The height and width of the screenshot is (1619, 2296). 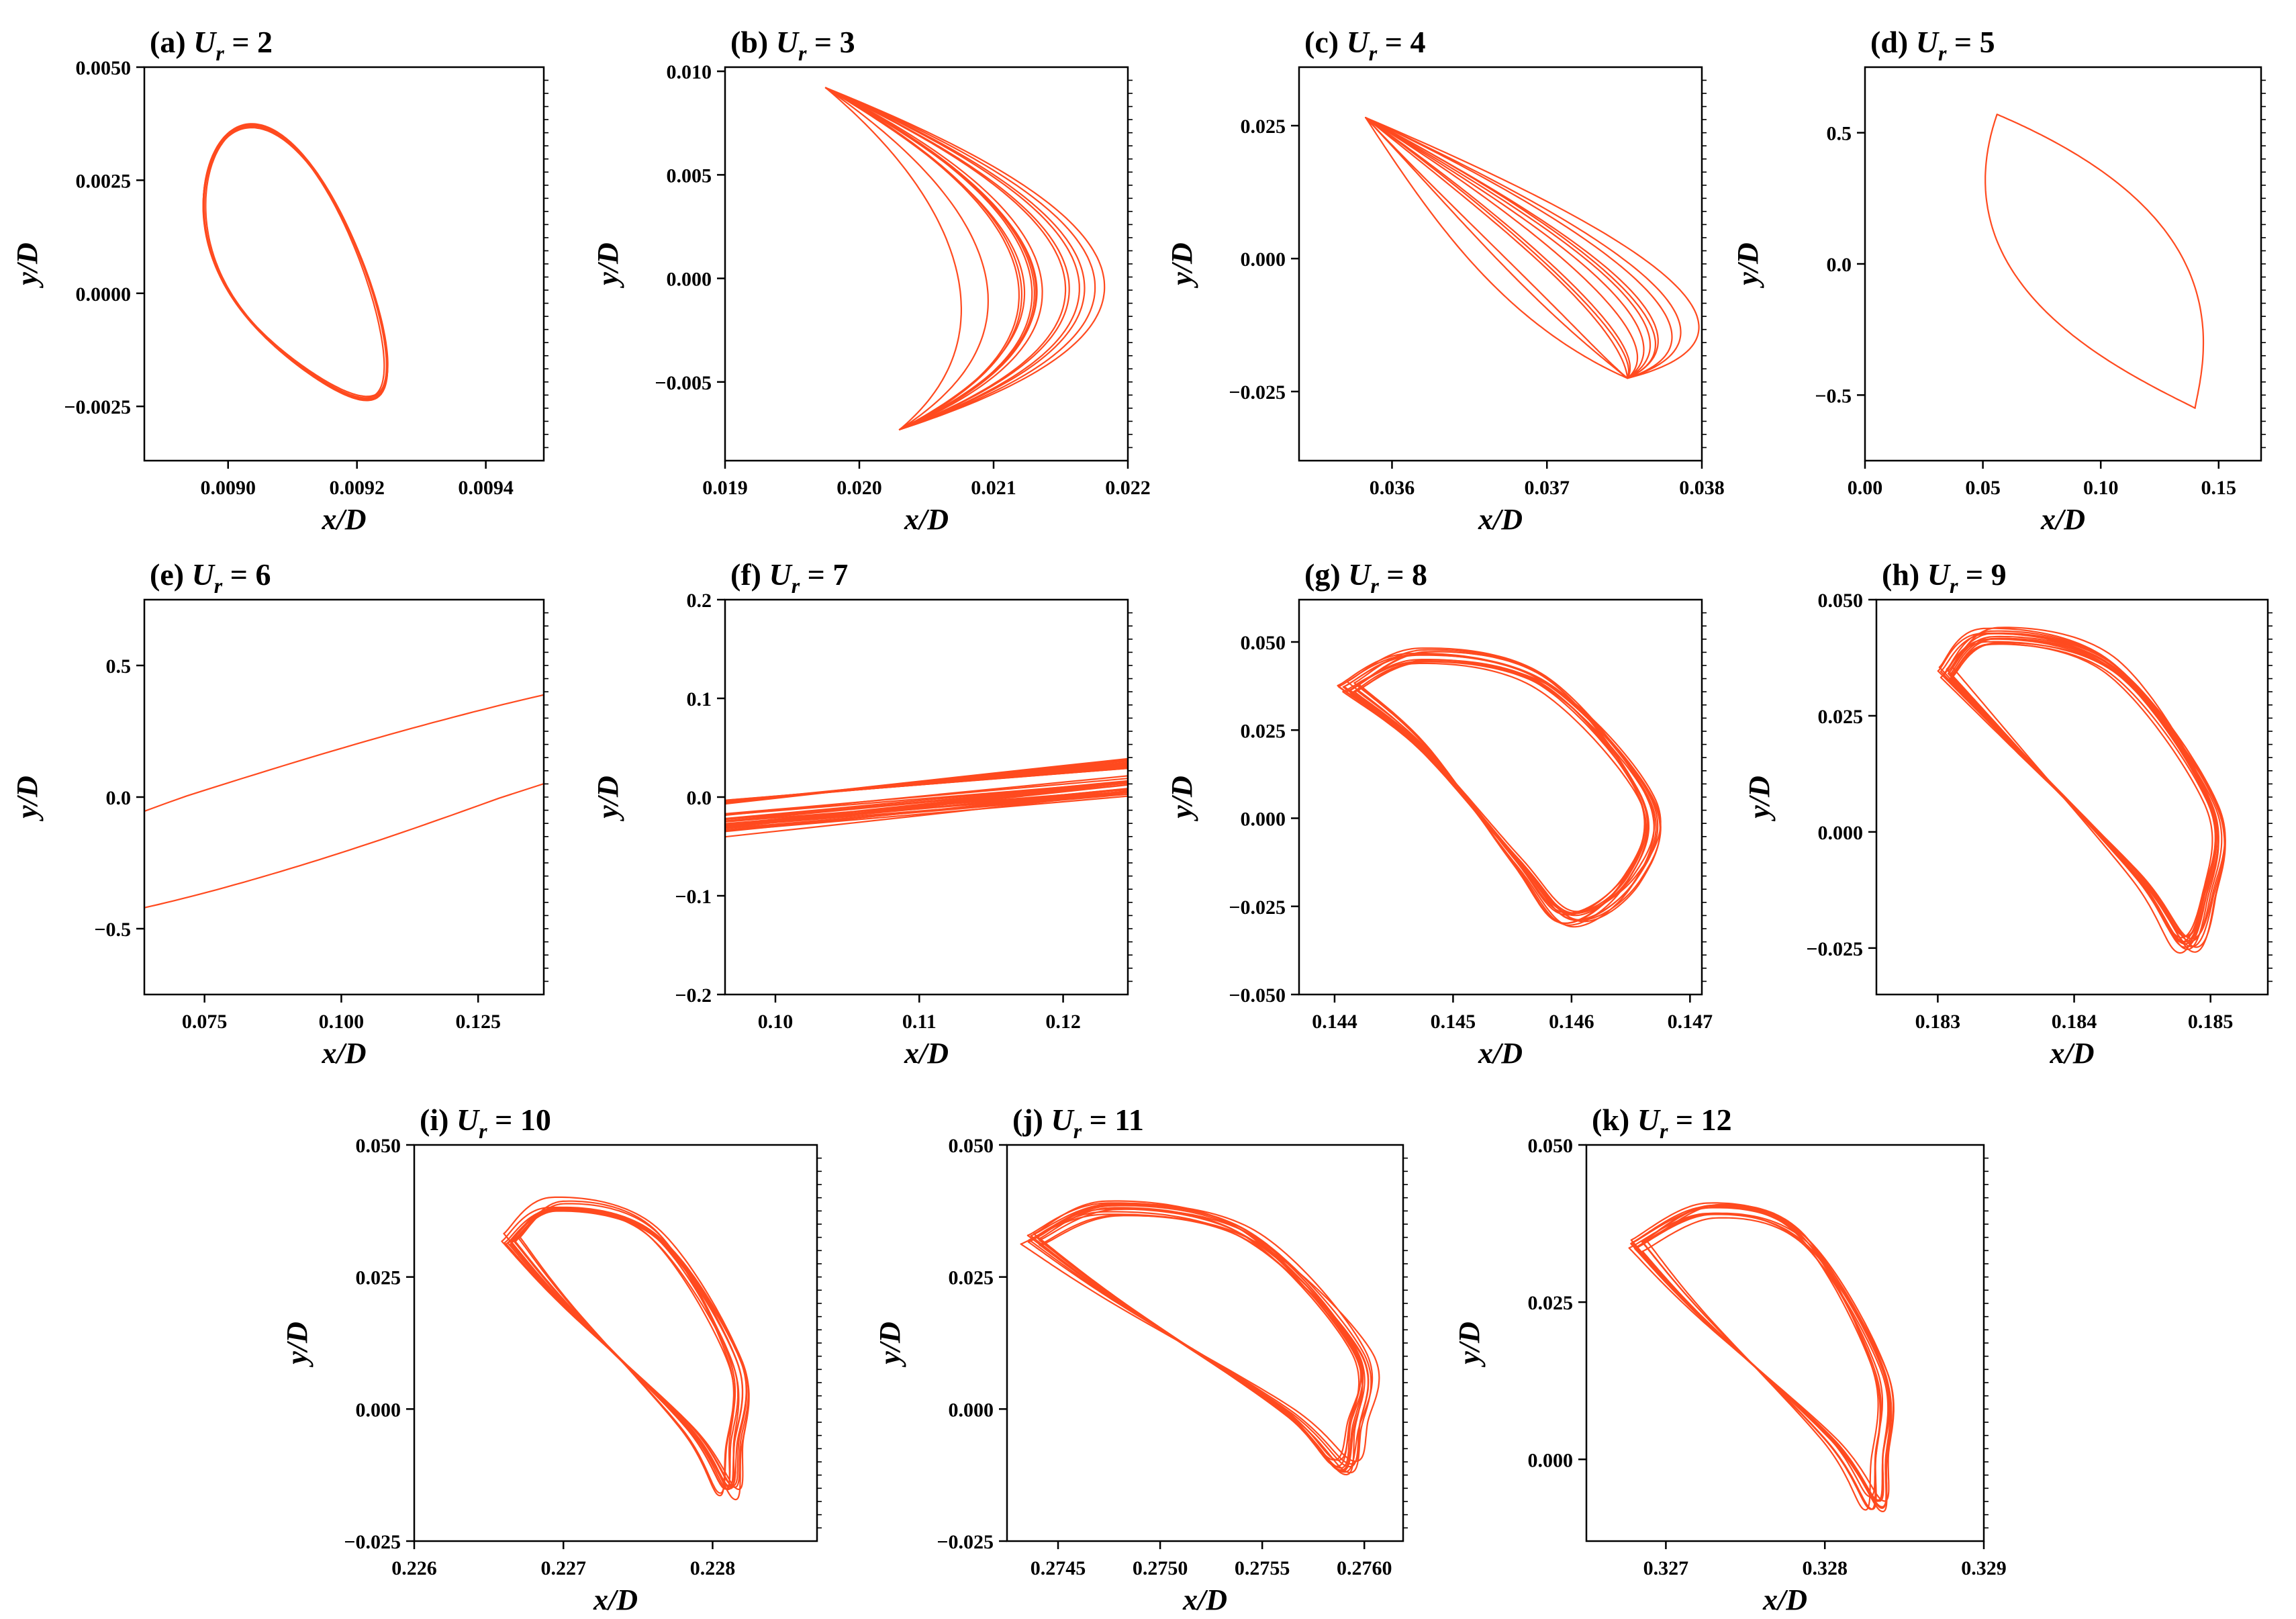 What do you see at coordinates (2075, 1022) in the screenshot?
I see `x-tick-label: 0.184` at bounding box center [2075, 1022].